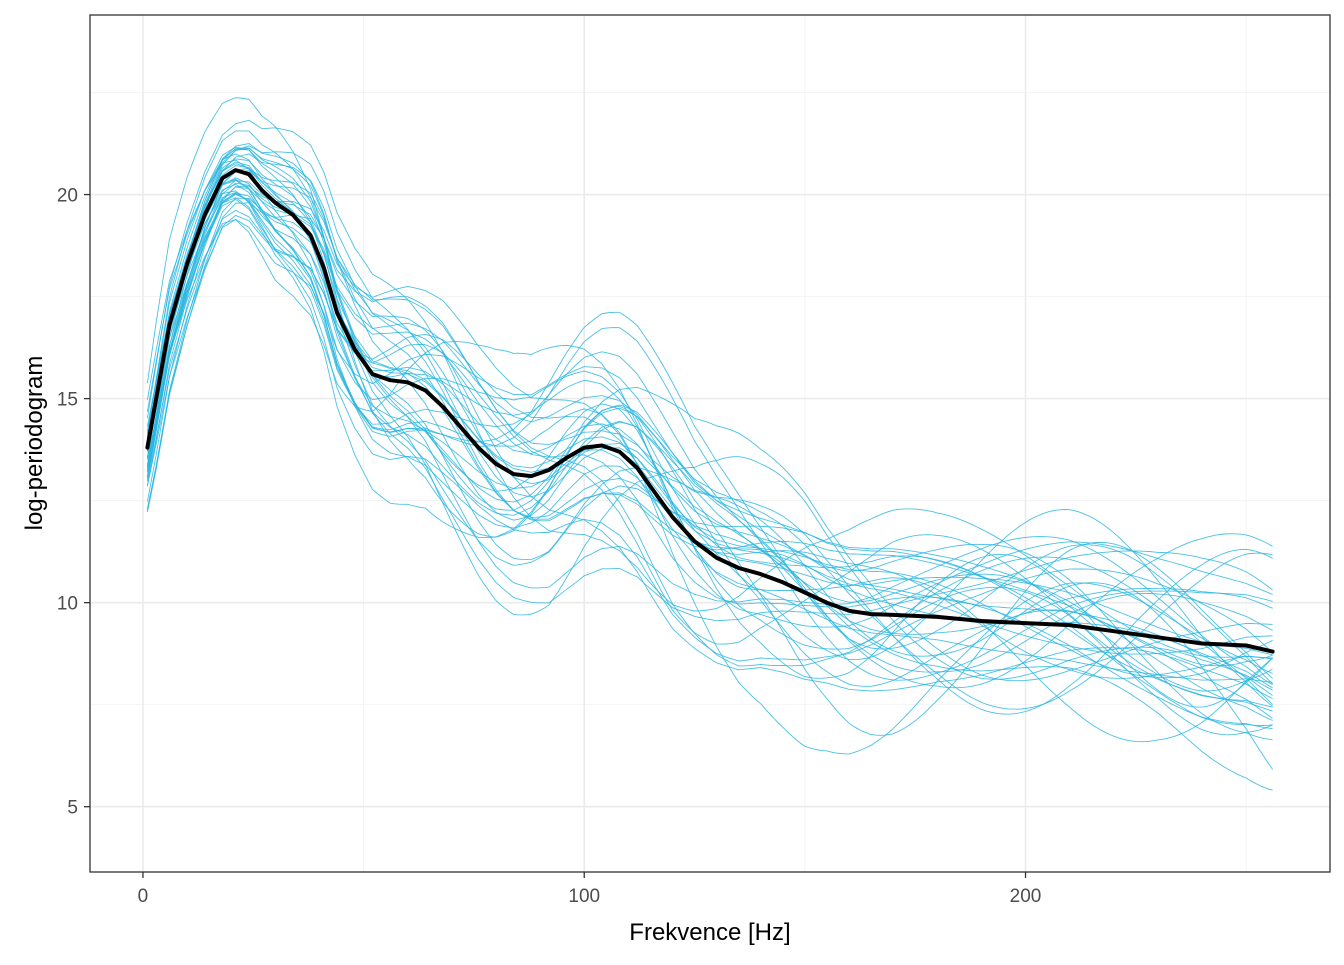 Image resolution: width=1344 pixels, height=965 pixels. What do you see at coordinates (67, 604) in the screenshot?
I see `y-tick-label: 10` at bounding box center [67, 604].